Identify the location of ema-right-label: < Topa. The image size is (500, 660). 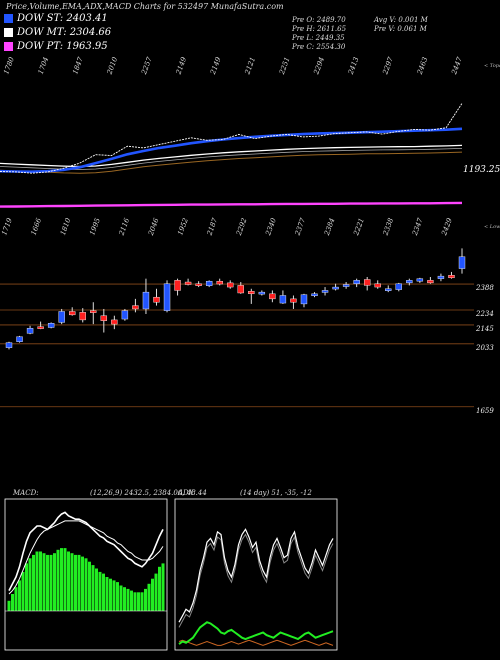
(492, 66).